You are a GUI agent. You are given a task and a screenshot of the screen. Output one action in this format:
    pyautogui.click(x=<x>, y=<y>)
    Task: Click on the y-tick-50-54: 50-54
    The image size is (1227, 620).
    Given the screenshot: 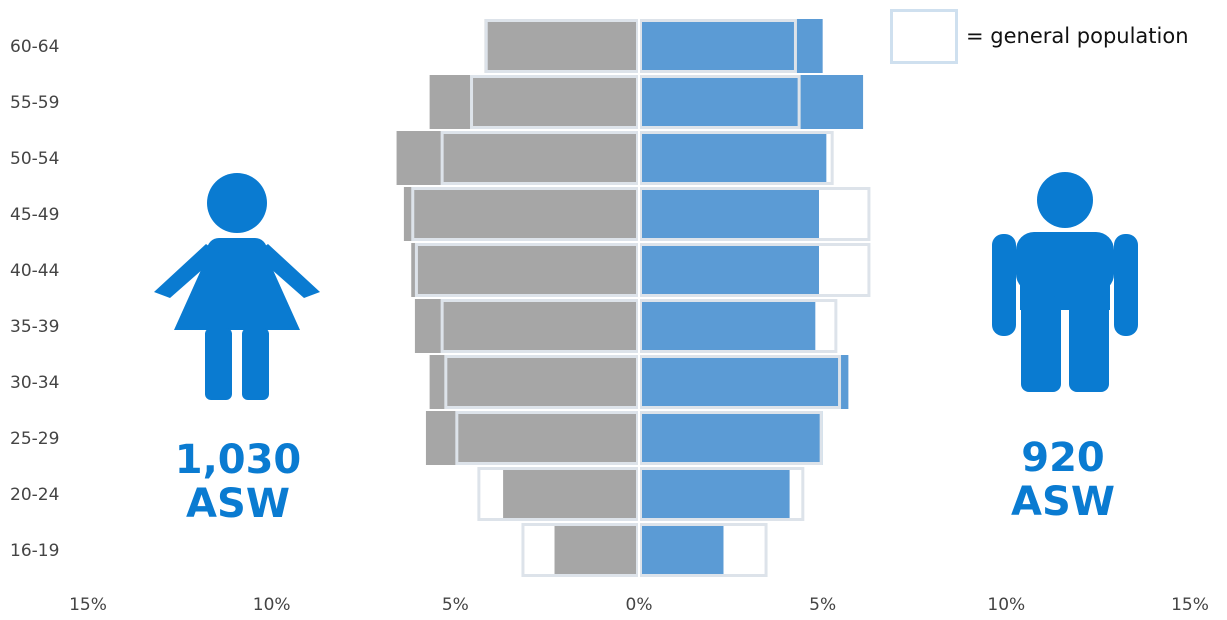 What is the action you would take?
    pyautogui.click(x=34, y=159)
    